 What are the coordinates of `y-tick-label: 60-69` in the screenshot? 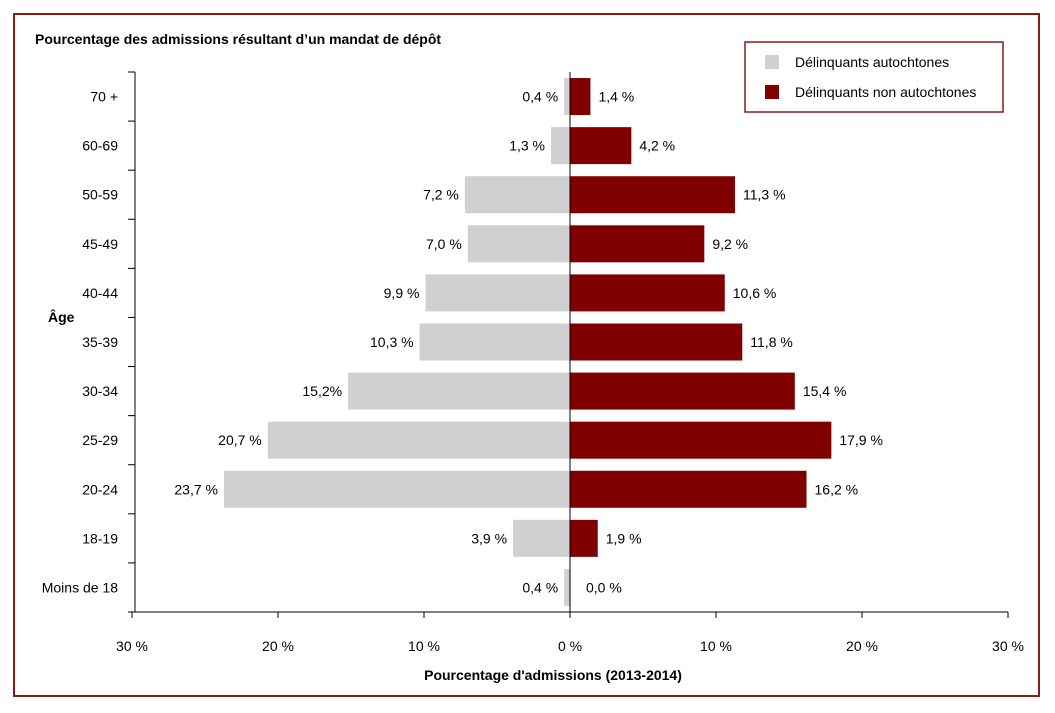 It's located at (100, 146).